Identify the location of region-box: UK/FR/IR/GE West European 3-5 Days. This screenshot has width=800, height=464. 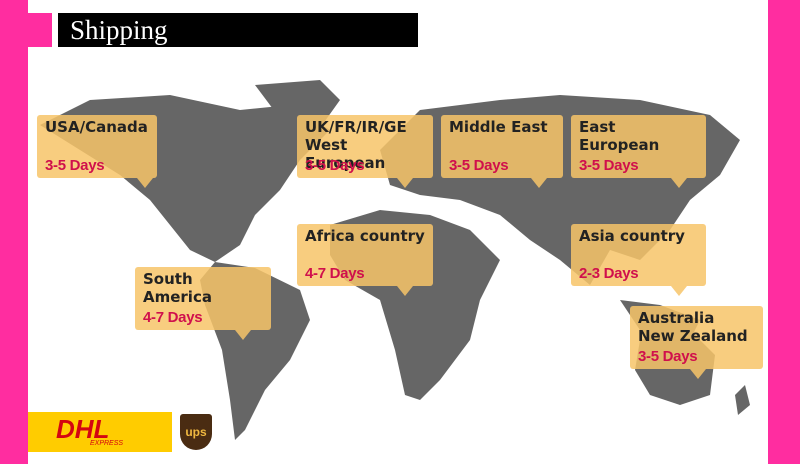
(365, 151).